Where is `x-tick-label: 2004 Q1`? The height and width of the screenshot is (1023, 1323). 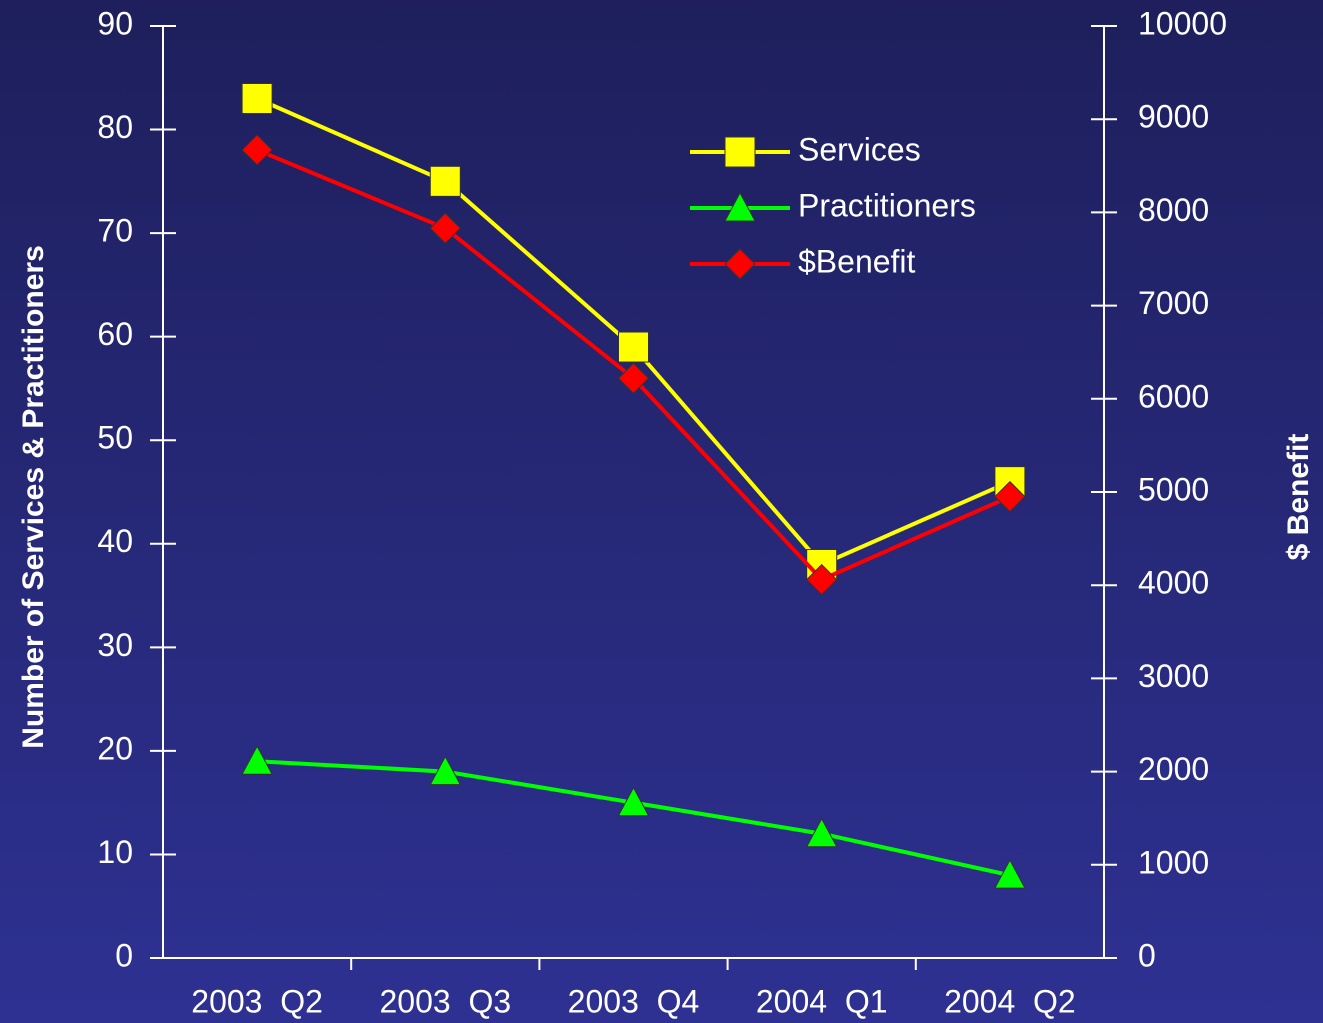 x-tick-label: 2004 Q1 is located at coordinates (822, 1001).